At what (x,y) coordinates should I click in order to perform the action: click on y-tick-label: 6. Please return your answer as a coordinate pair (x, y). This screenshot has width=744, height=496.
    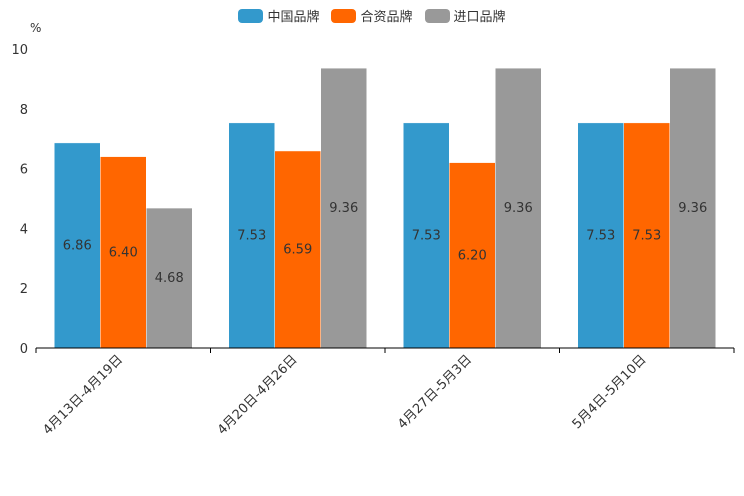
    Looking at the image, I should click on (24, 170).